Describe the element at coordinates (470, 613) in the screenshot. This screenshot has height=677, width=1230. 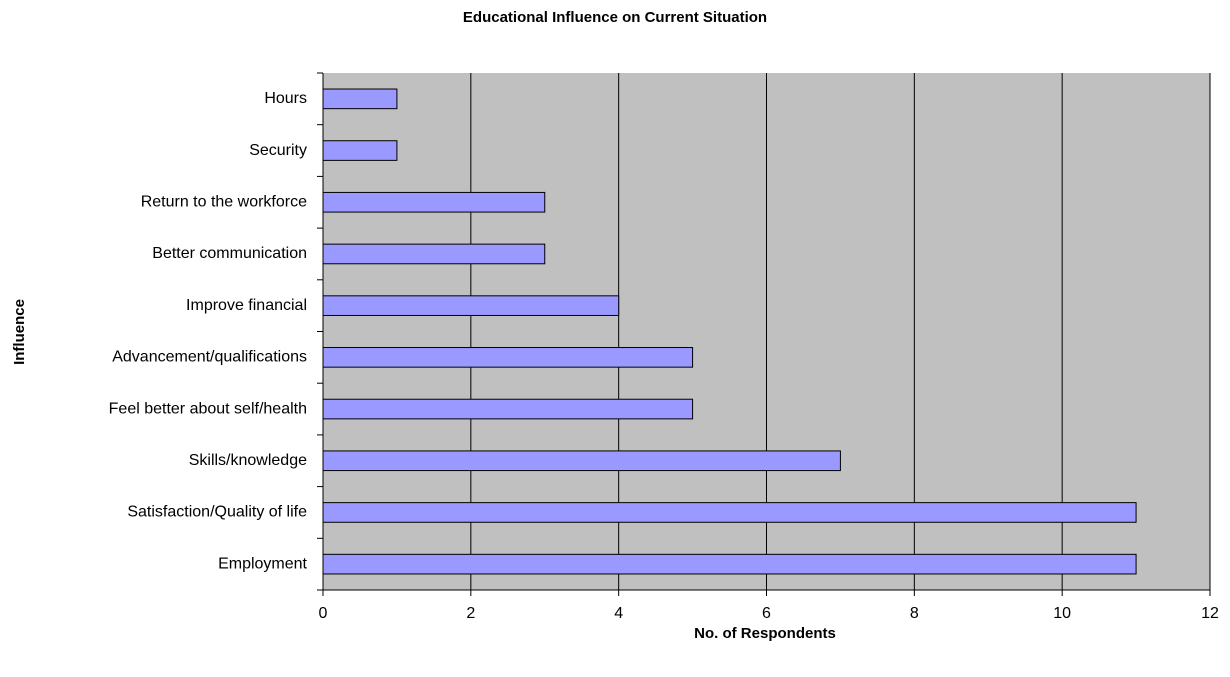
I see `x-tick-label: 2` at that location.